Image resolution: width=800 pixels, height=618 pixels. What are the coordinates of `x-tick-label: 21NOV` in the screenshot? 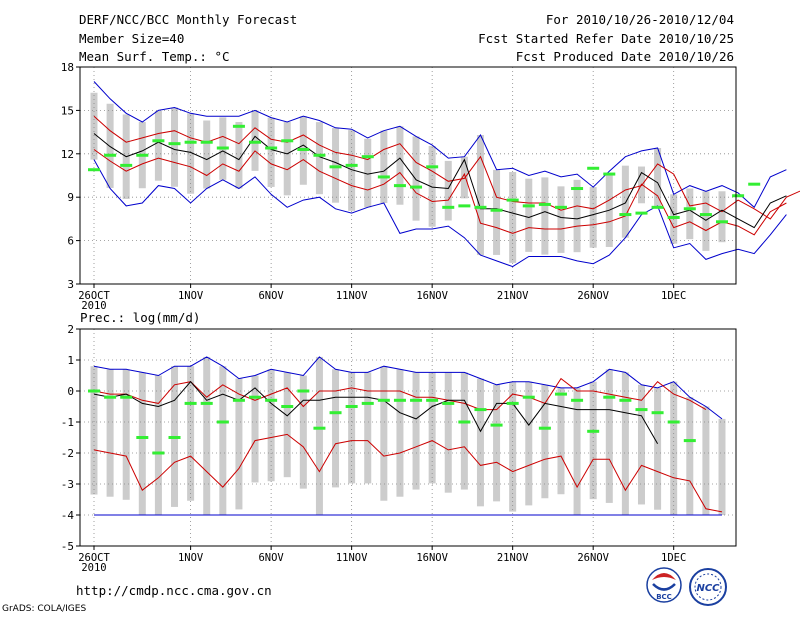 It's located at (513, 296).